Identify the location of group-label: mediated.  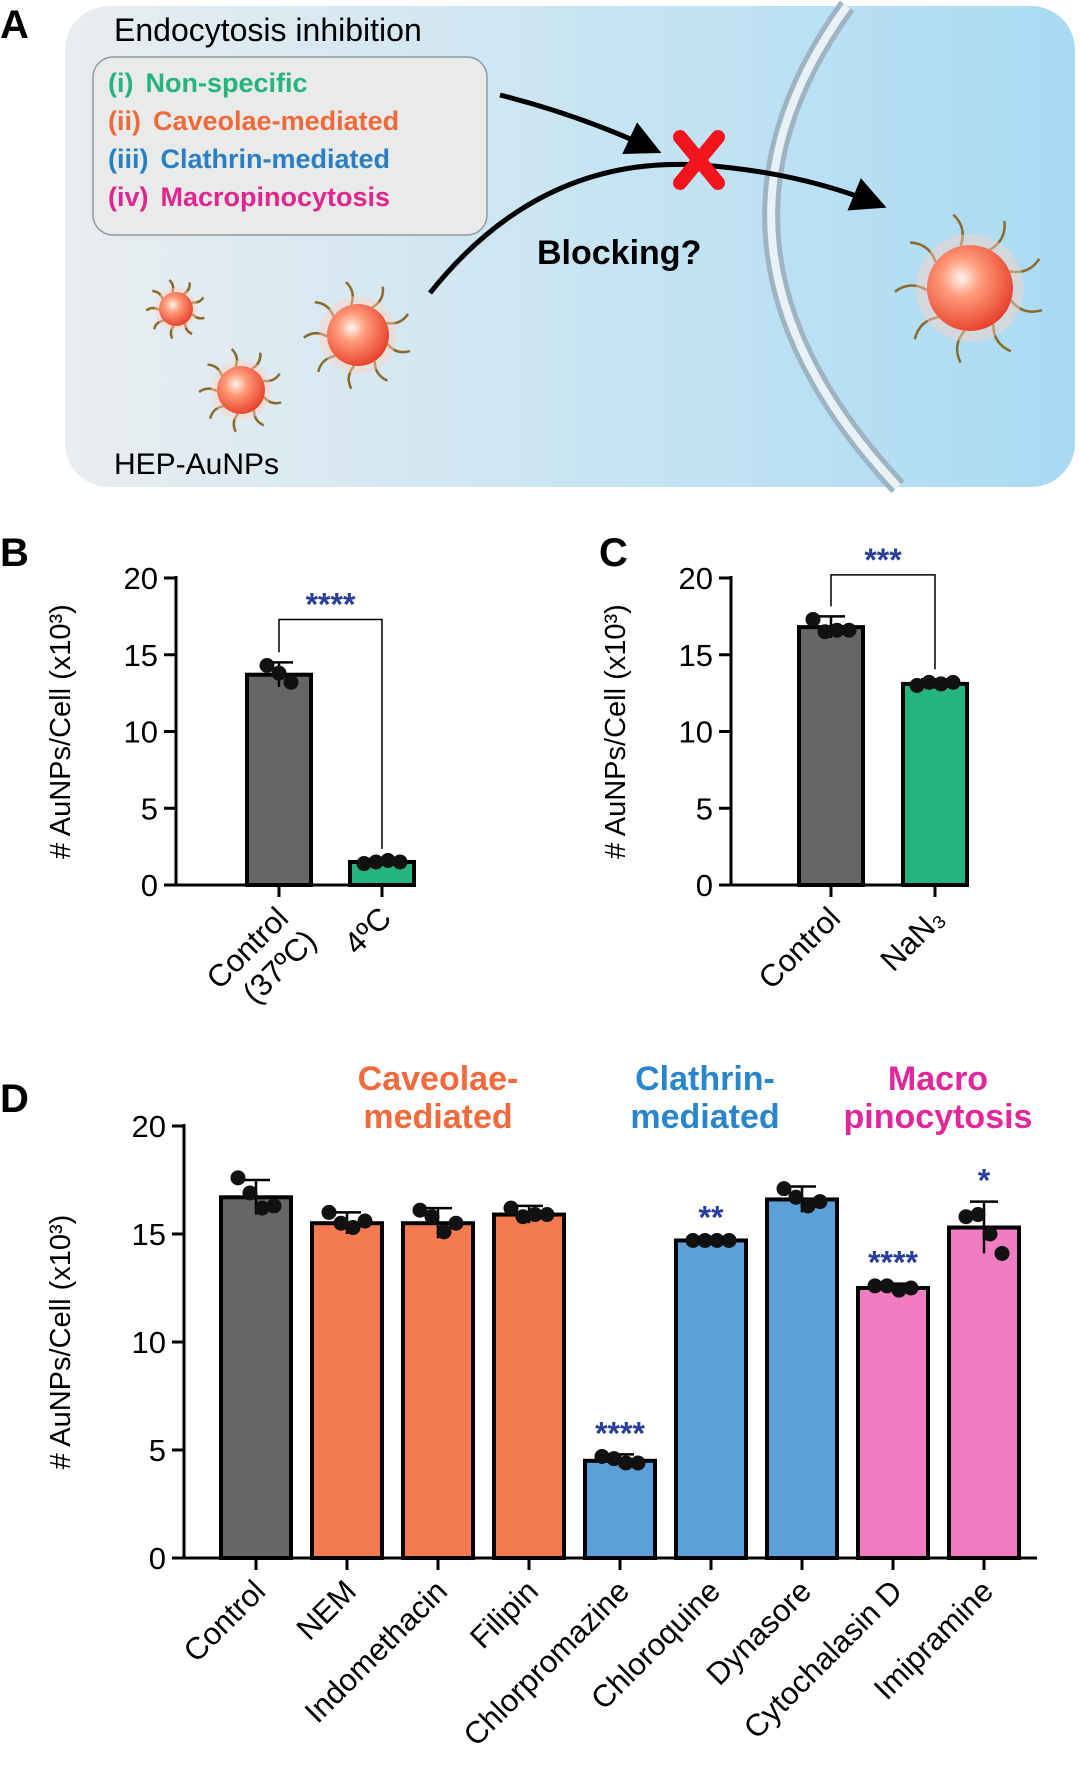
(704, 1117).